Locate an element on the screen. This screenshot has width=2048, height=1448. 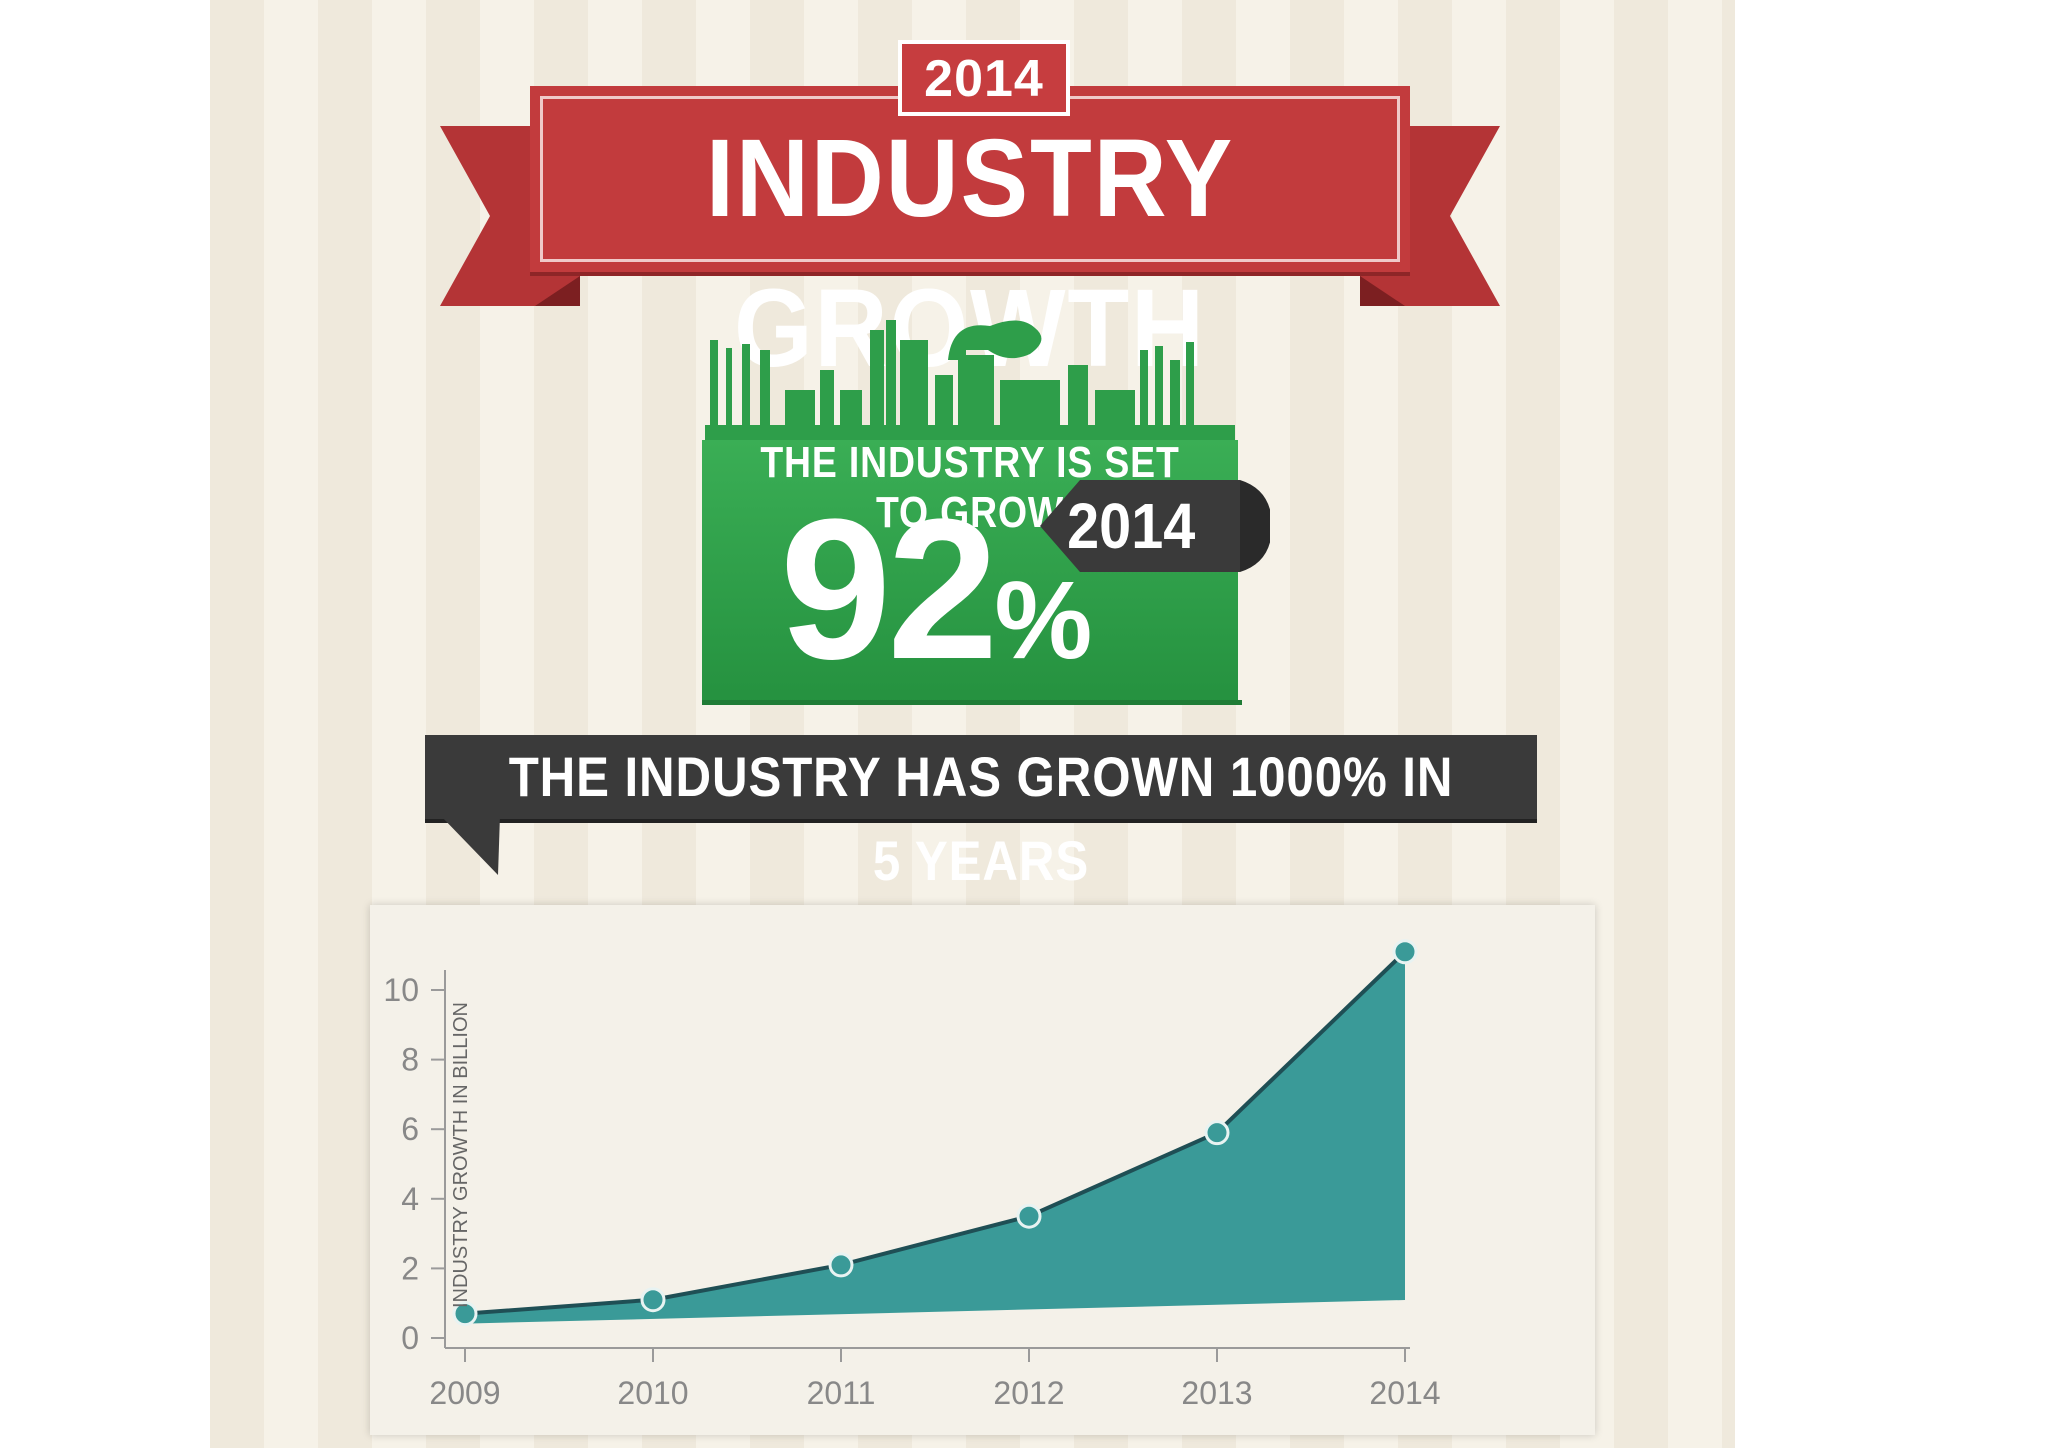
x-tick-label: 2010 is located at coordinates (652, 1393).